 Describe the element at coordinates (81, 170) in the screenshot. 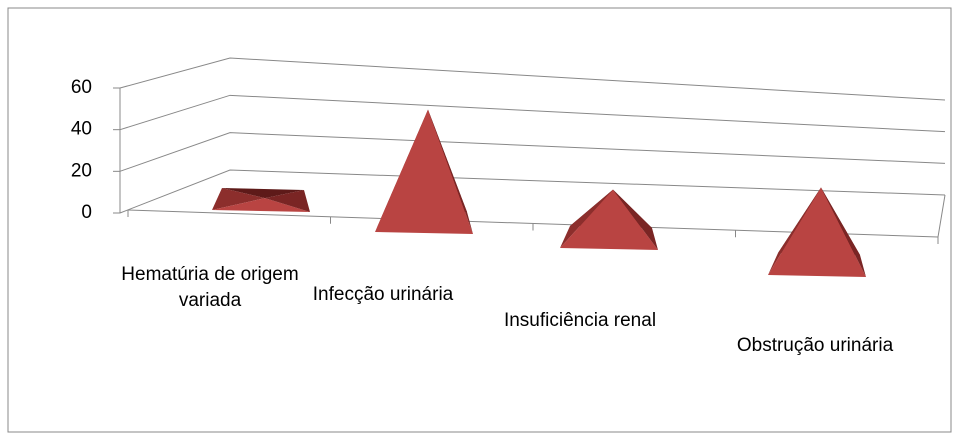

I see `y-tick-label: 20` at that location.